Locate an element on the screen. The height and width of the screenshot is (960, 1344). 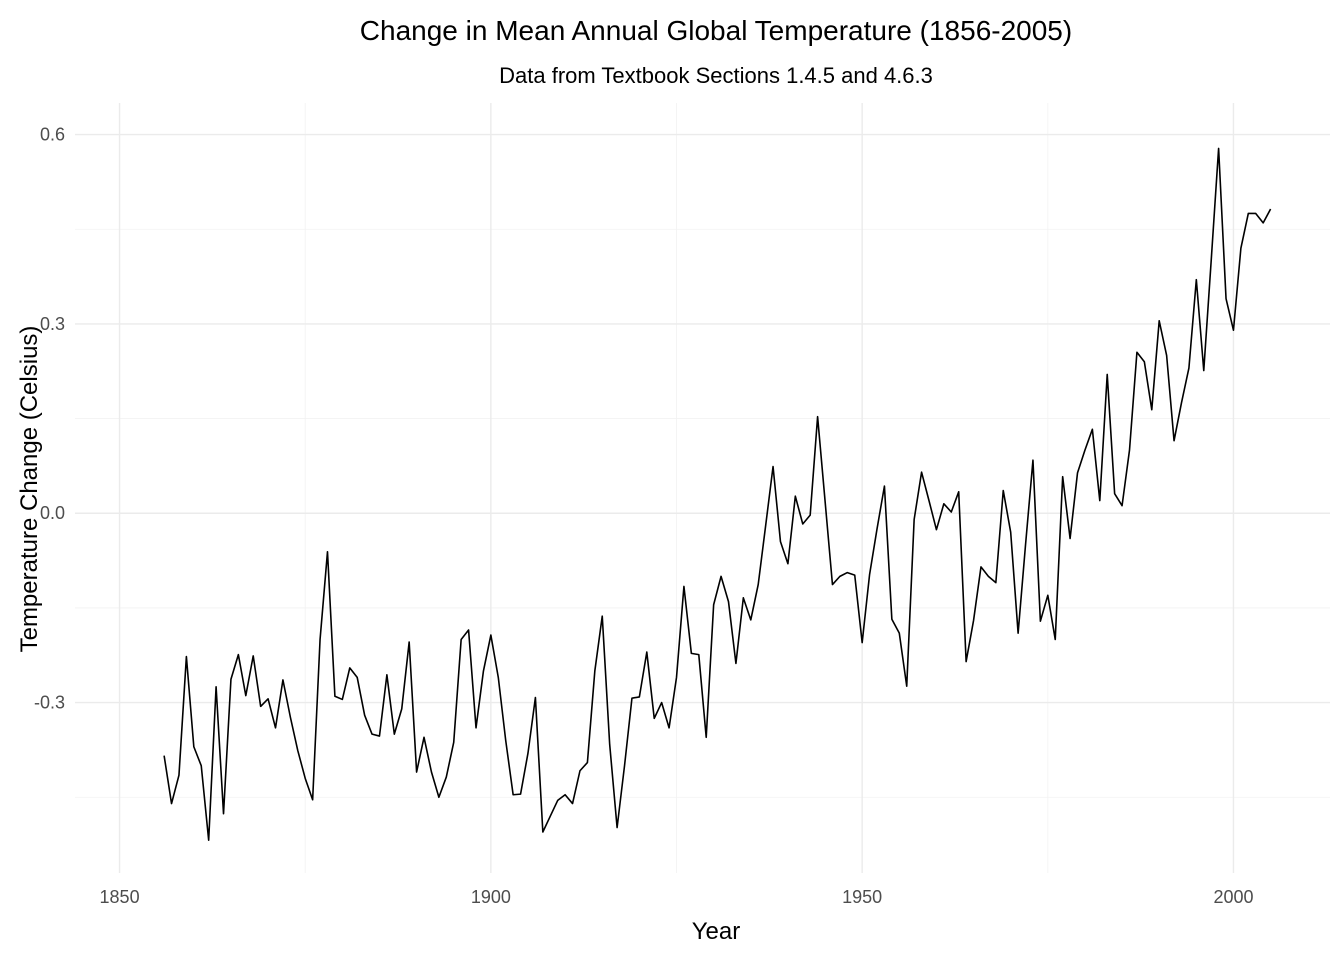
x-tick-label: 1850 is located at coordinates (120, 897).